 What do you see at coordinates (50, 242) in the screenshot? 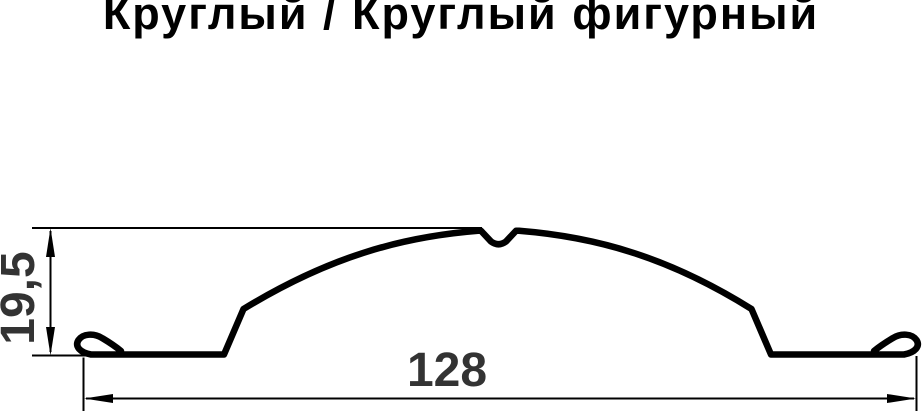
I see `height-dim-arrow-up-icon` at bounding box center [50, 242].